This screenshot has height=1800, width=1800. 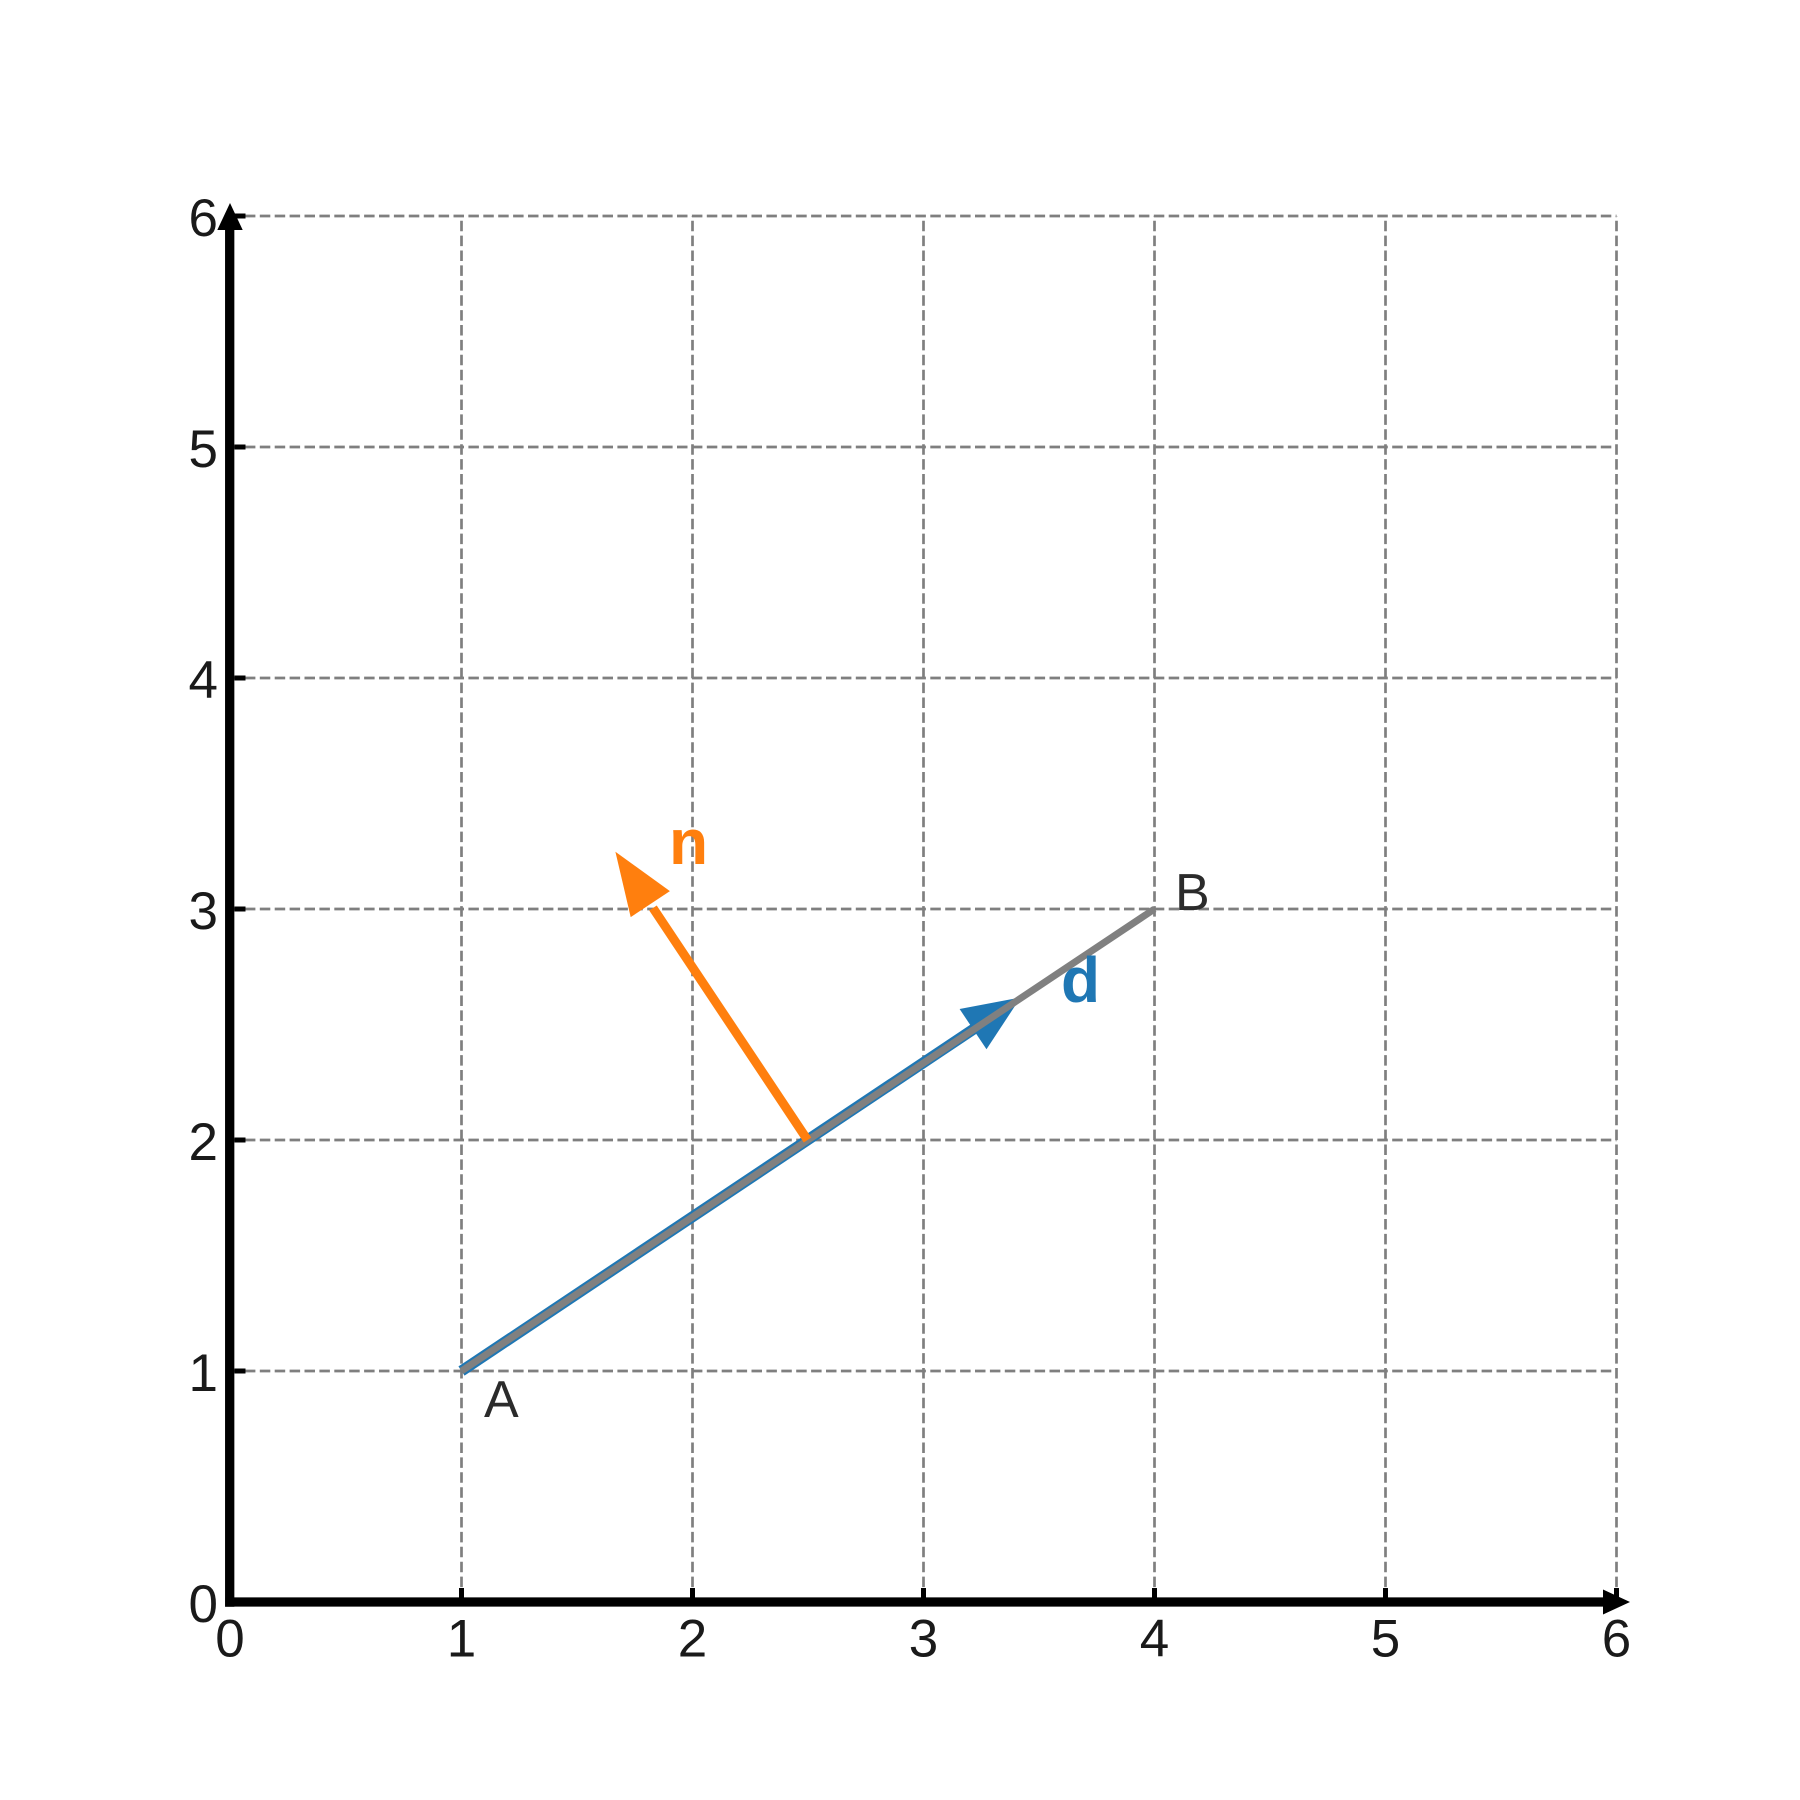 What do you see at coordinates (688, 842) in the screenshot?
I see `svg-text: n` at bounding box center [688, 842].